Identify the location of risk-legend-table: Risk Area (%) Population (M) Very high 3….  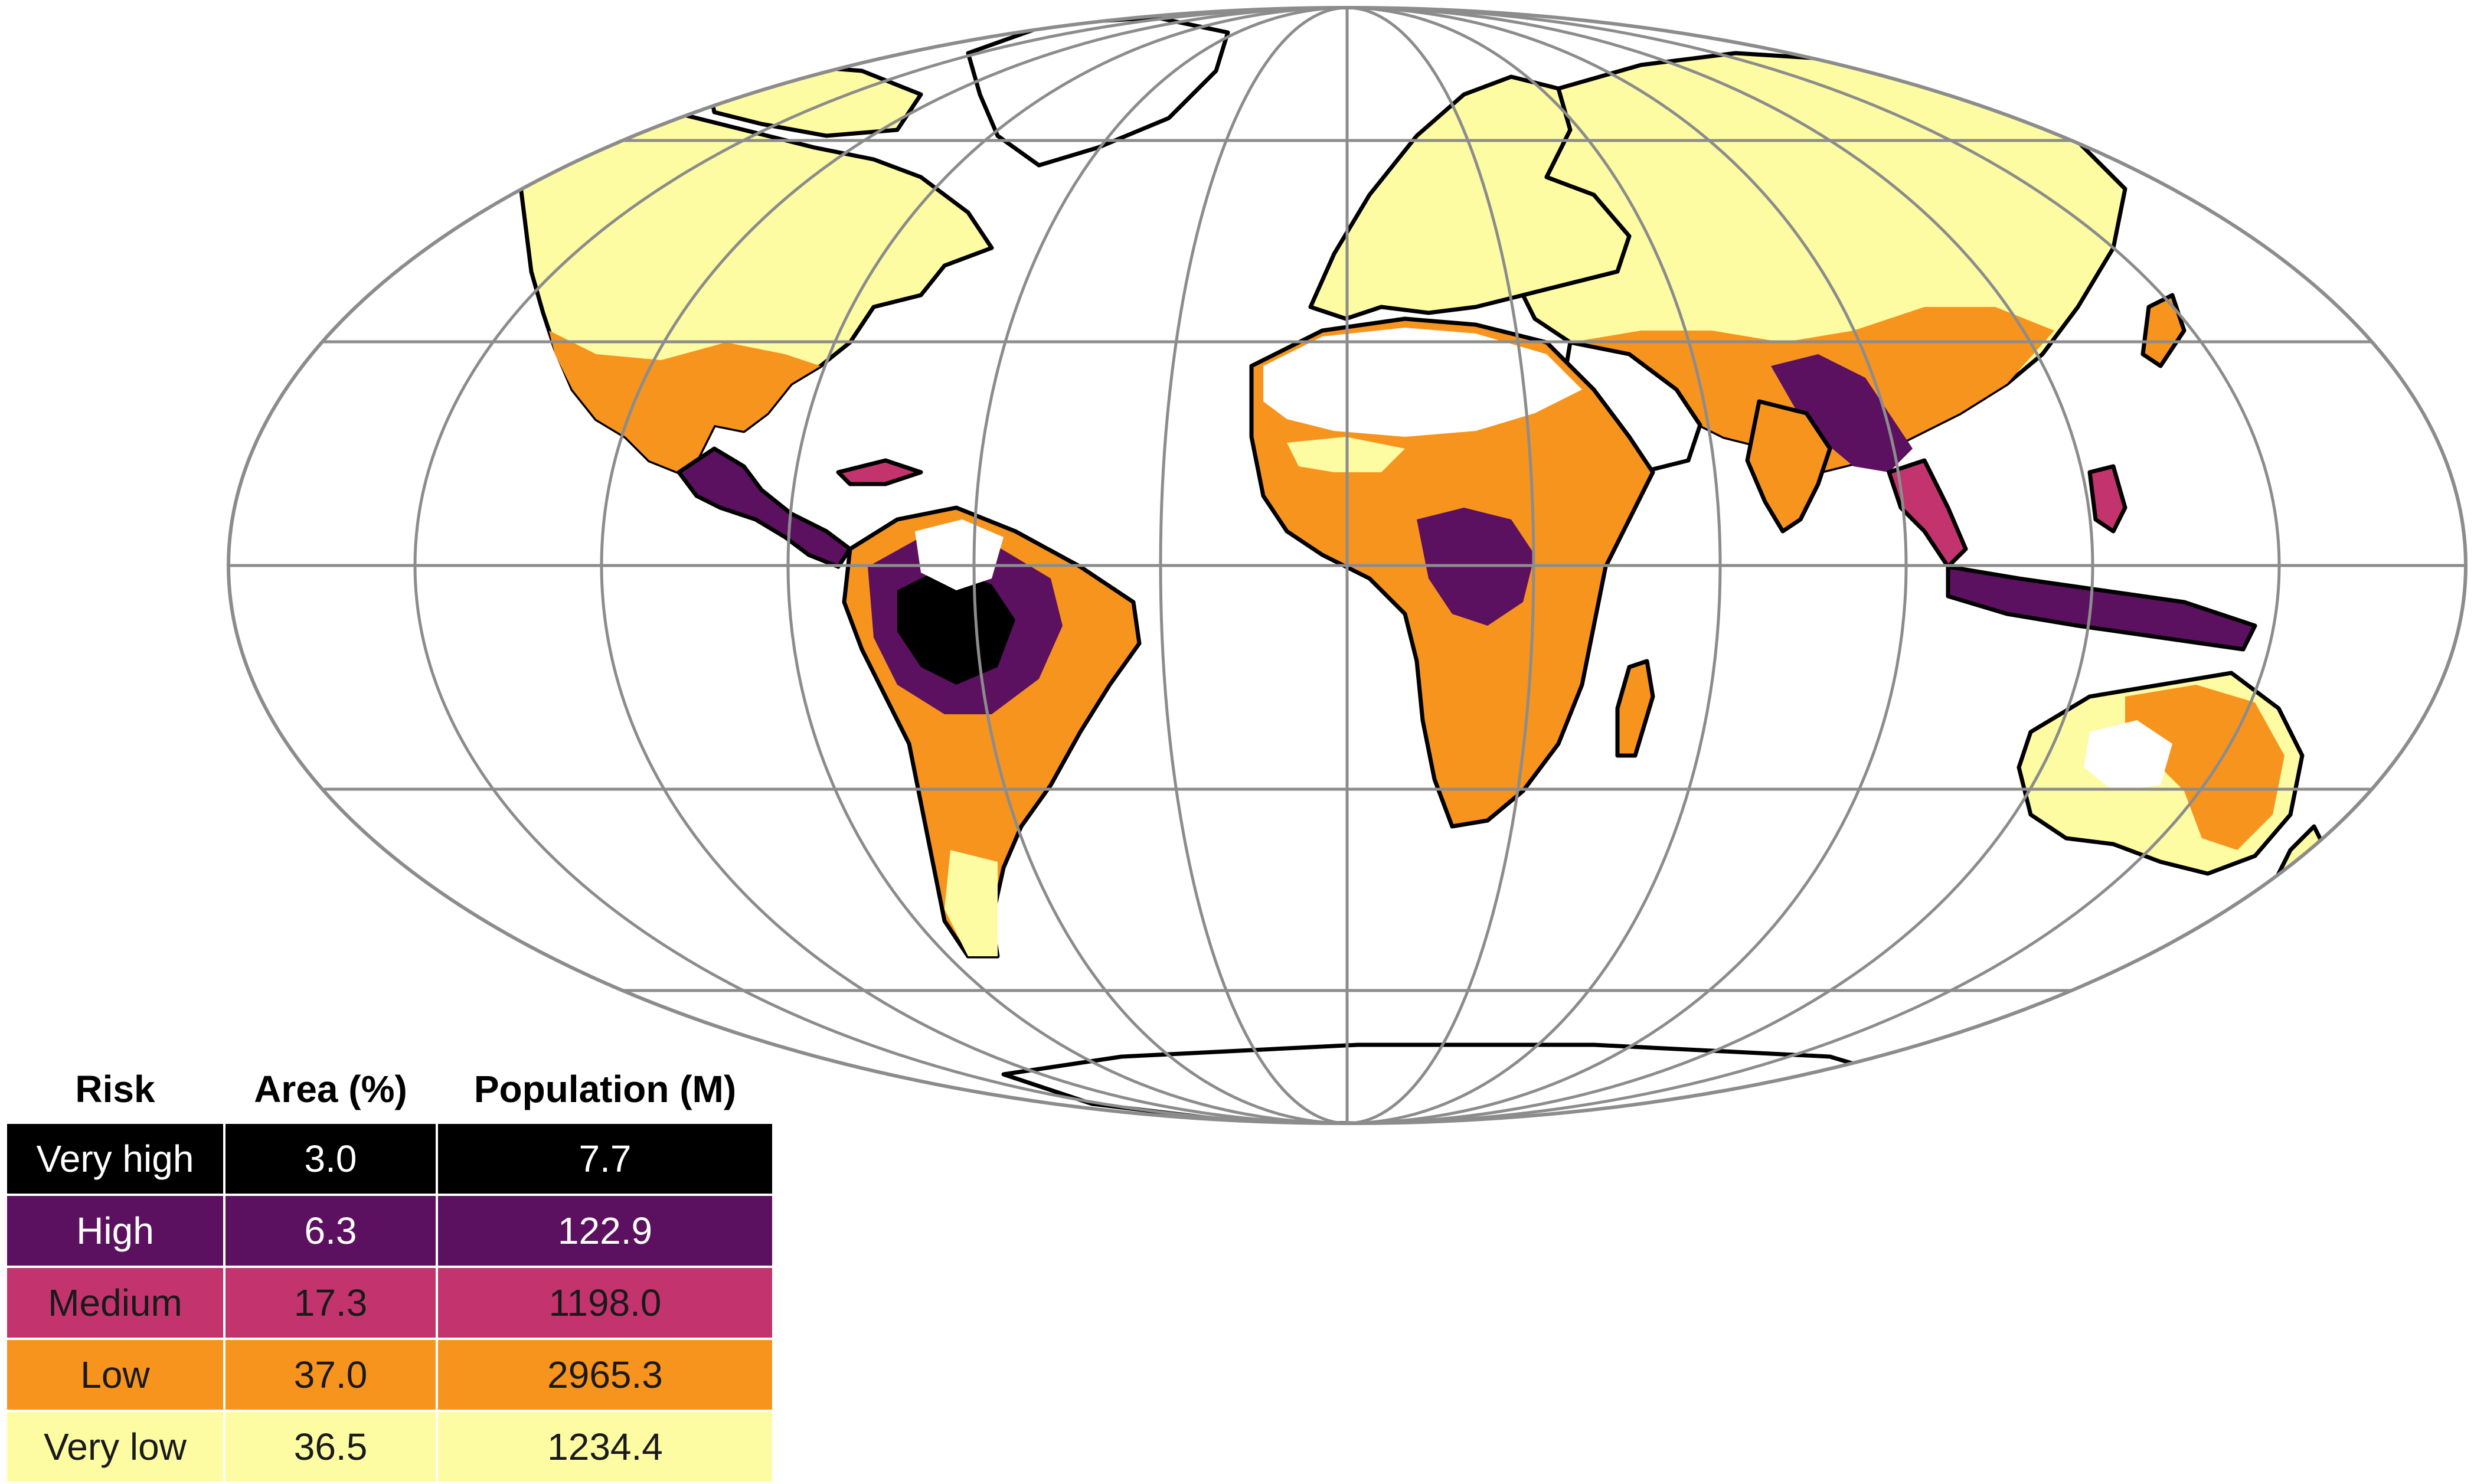
(390, 1270).